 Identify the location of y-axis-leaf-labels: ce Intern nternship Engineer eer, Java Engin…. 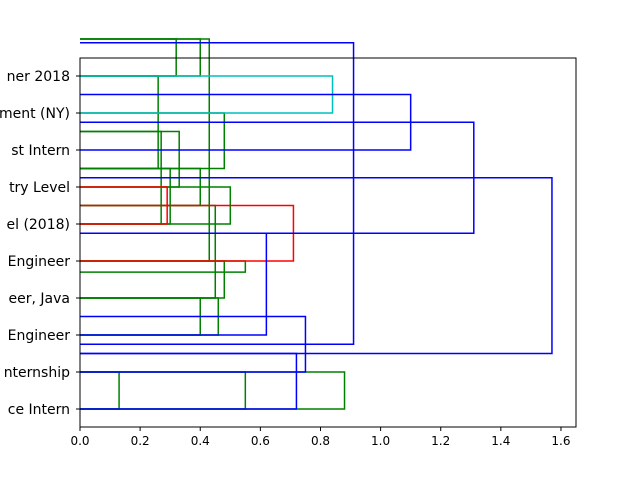
(40, 243).